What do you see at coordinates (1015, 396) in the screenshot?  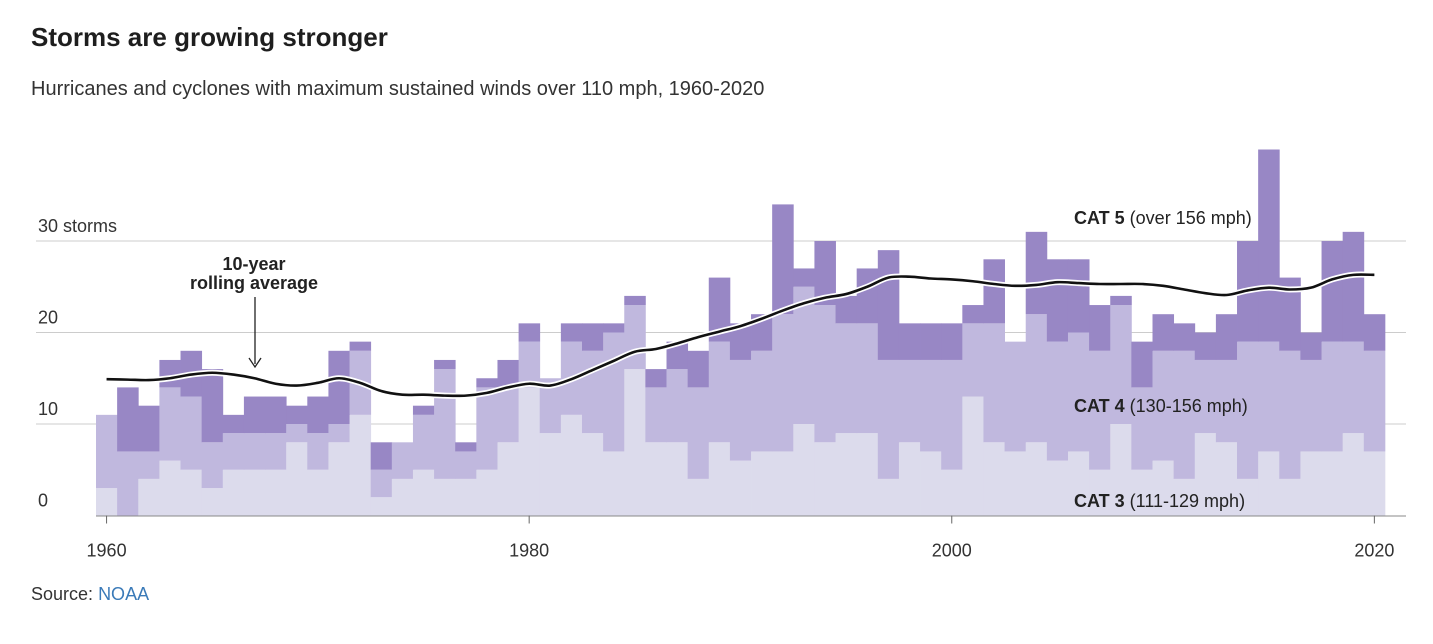 I see `bar-cat4-2003` at bounding box center [1015, 396].